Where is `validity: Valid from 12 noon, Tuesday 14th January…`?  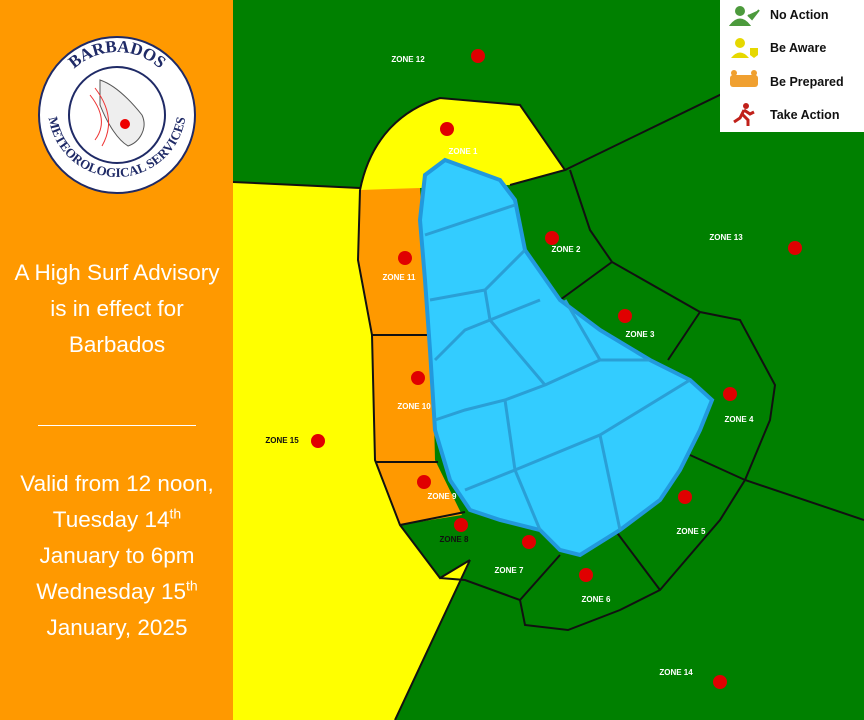
validity: Valid from 12 noon, Tuesday 14th January… is located at coordinates (117, 556).